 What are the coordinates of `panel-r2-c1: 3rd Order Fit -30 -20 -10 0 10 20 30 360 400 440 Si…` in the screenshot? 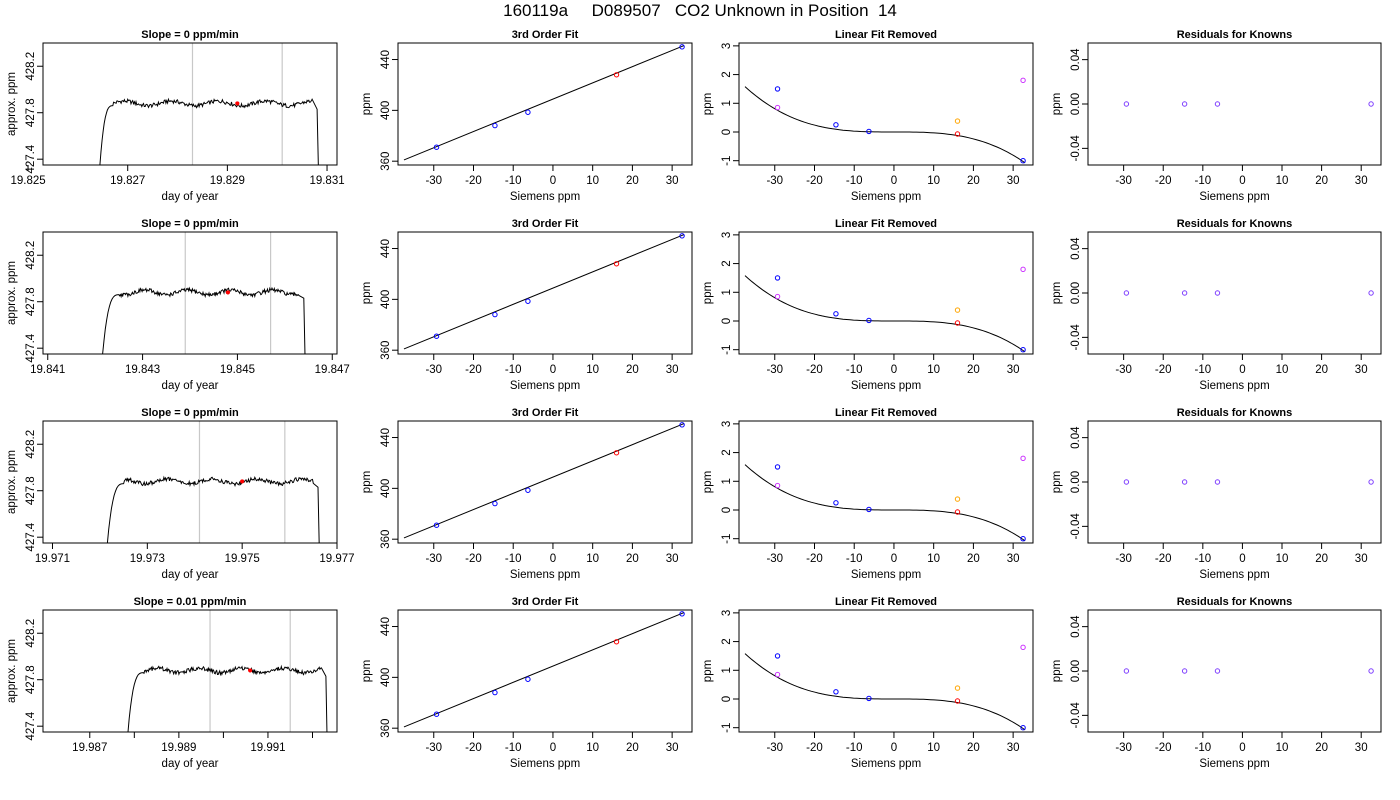 It's located at (527, 494).